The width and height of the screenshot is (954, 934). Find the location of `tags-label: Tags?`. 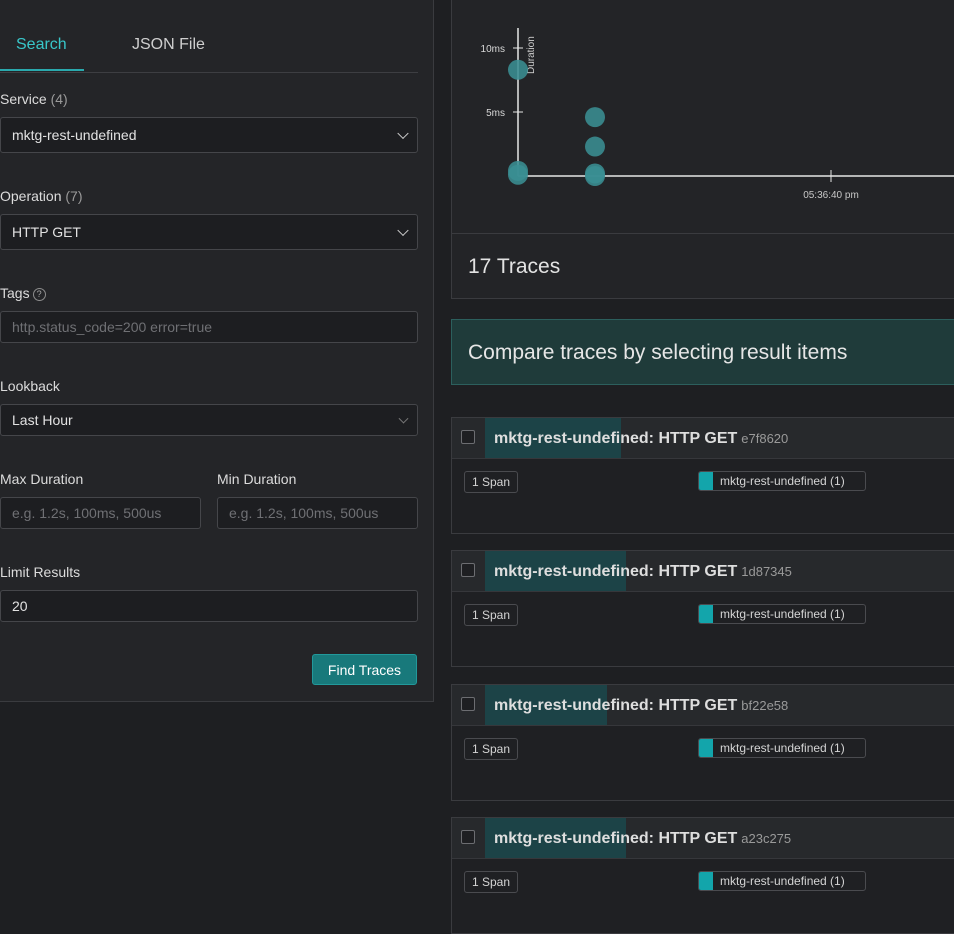

tags-label: Tags? is located at coordinates (23, 293).